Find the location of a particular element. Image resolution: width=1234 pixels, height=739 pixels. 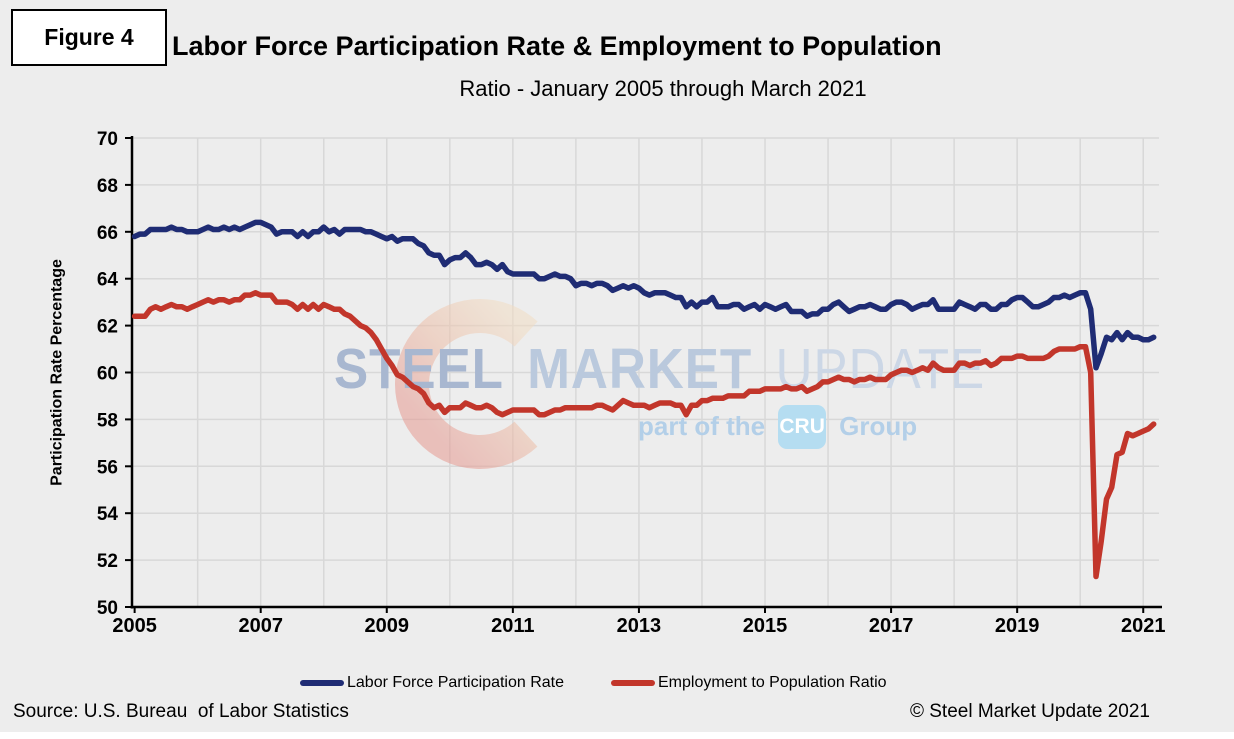

x-tick-label: 2017 is located at coordinates (891, 626).